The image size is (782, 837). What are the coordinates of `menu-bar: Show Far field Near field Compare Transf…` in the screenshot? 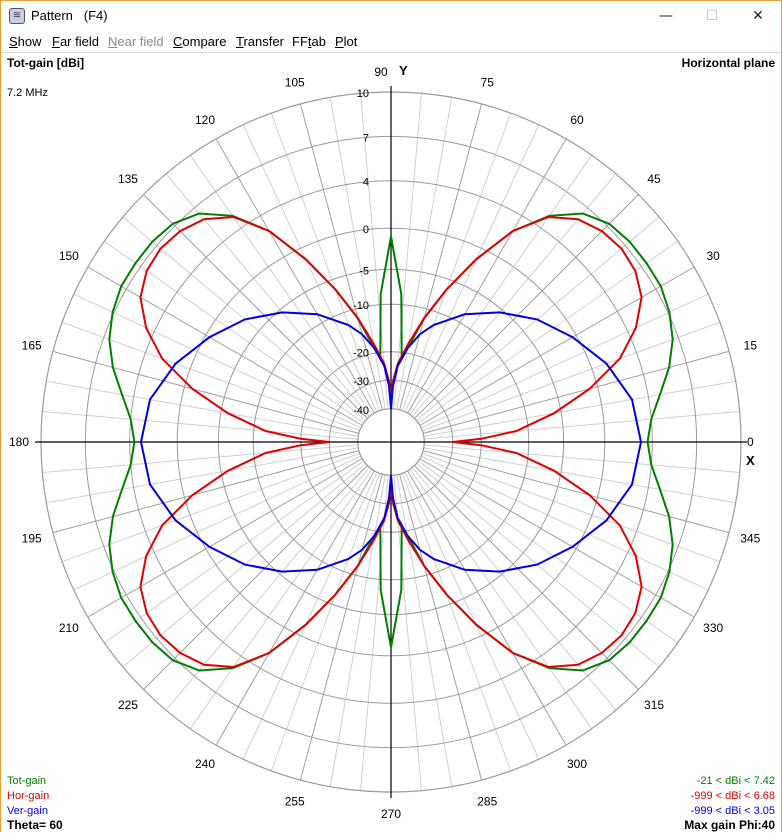 It's located at (391, 42).